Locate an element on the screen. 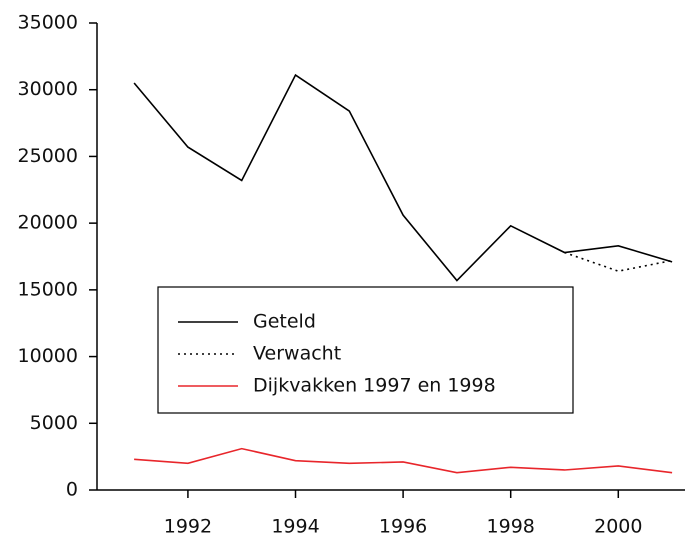 This screenshot has width=689, height=544. y-tick-label: 25000 is located at coordinates (48, 156).